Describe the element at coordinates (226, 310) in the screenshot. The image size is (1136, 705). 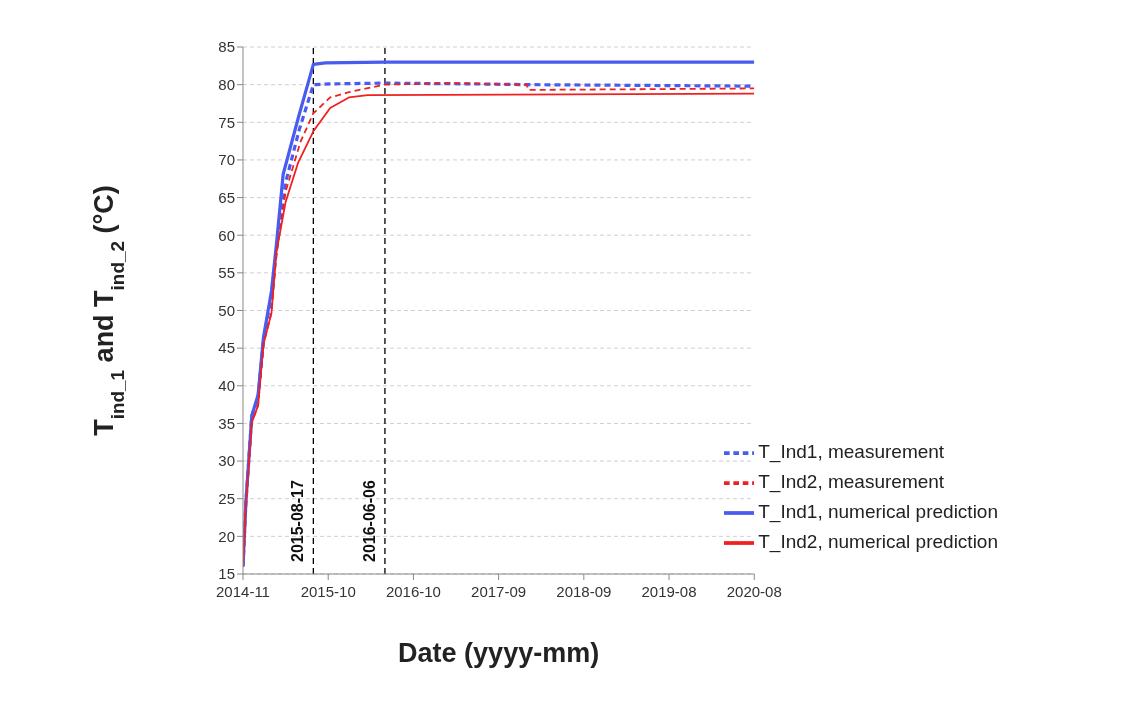
I see `y-tick-label: 50` at that location.